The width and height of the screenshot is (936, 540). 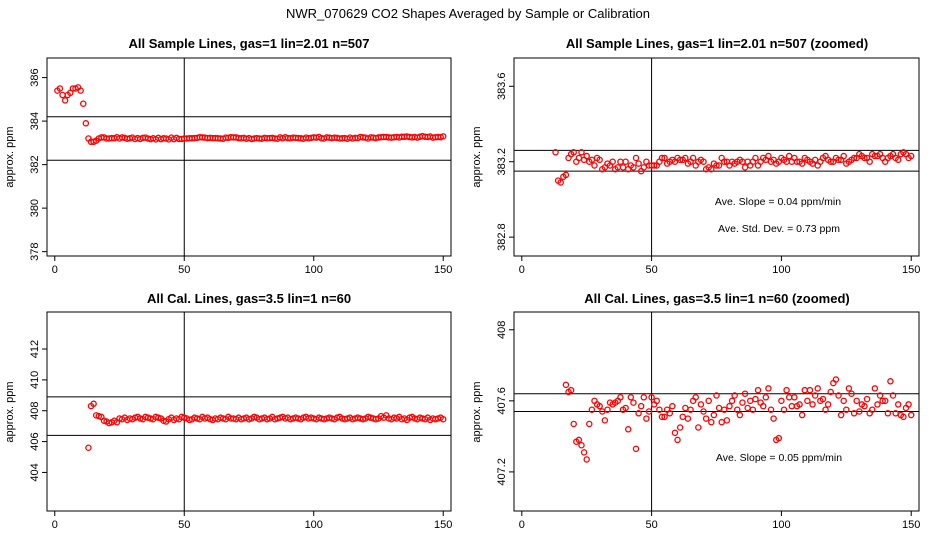 I want to click on annotation-ave-std-dev: Ave. Std. Dev. = 0.73 ppm, so click(x=779, y=229).